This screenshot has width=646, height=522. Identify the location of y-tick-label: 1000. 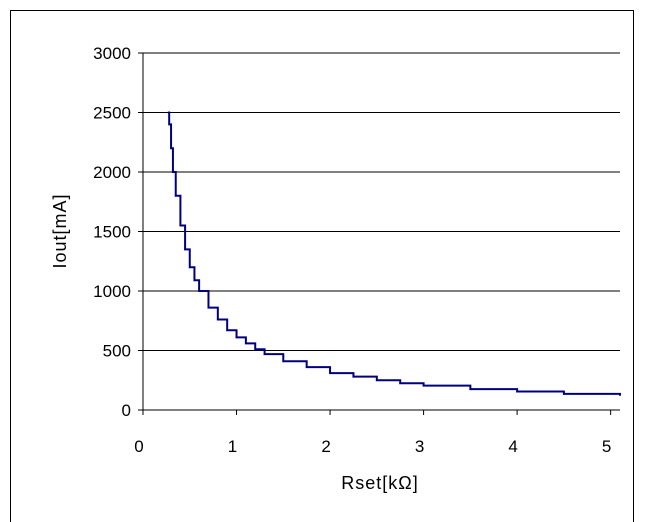
(112, 291).